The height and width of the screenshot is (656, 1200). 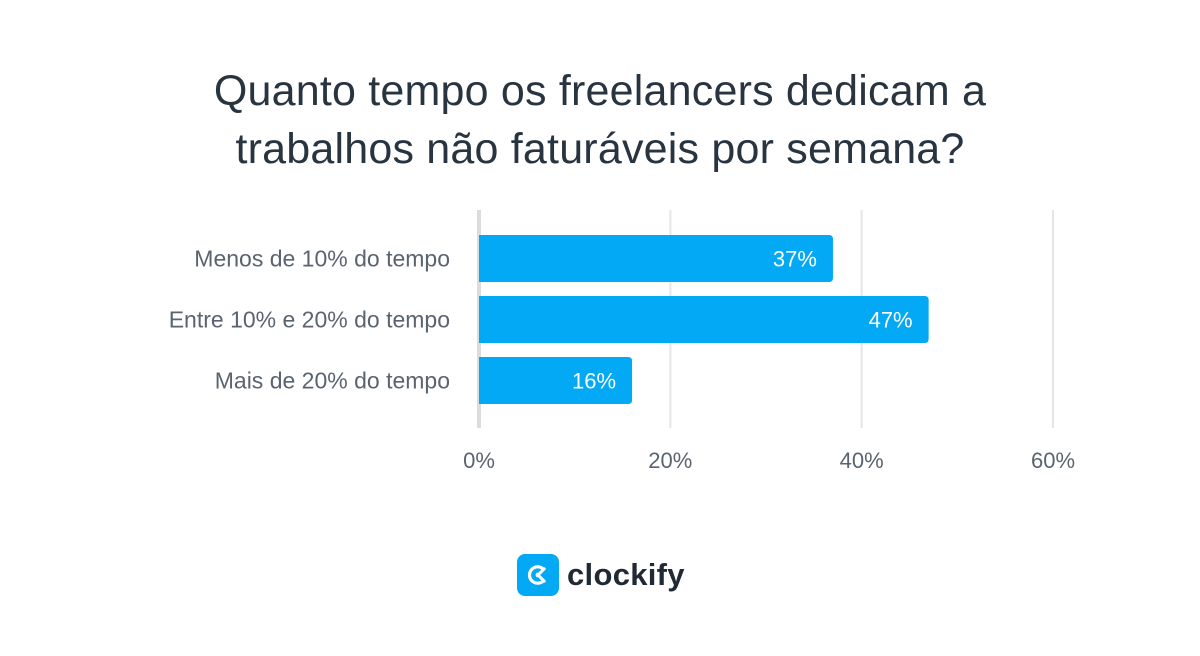 What do you see at coordinates (600, 149) in the screenshot?
I see `chart-title-line-2: trabalhos não faturáveis por semana?` at bounding box center [600, 149].